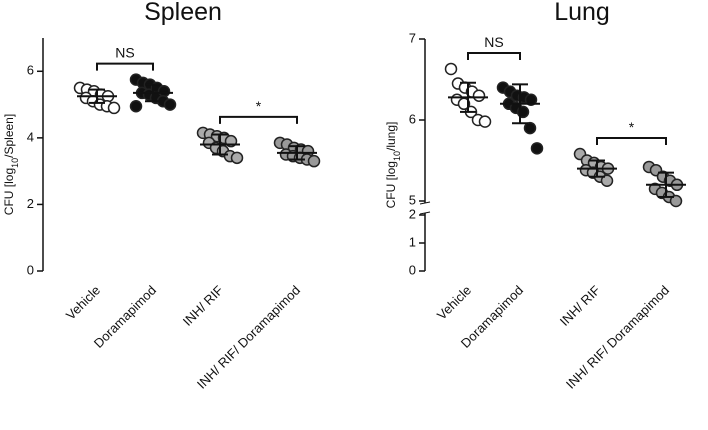 This screenshot has height=430, width=708. What do you see at coordinates (391, 136) in the screenshot?
I see `y-label-text: /lung]` at bounding box center [391, 136].